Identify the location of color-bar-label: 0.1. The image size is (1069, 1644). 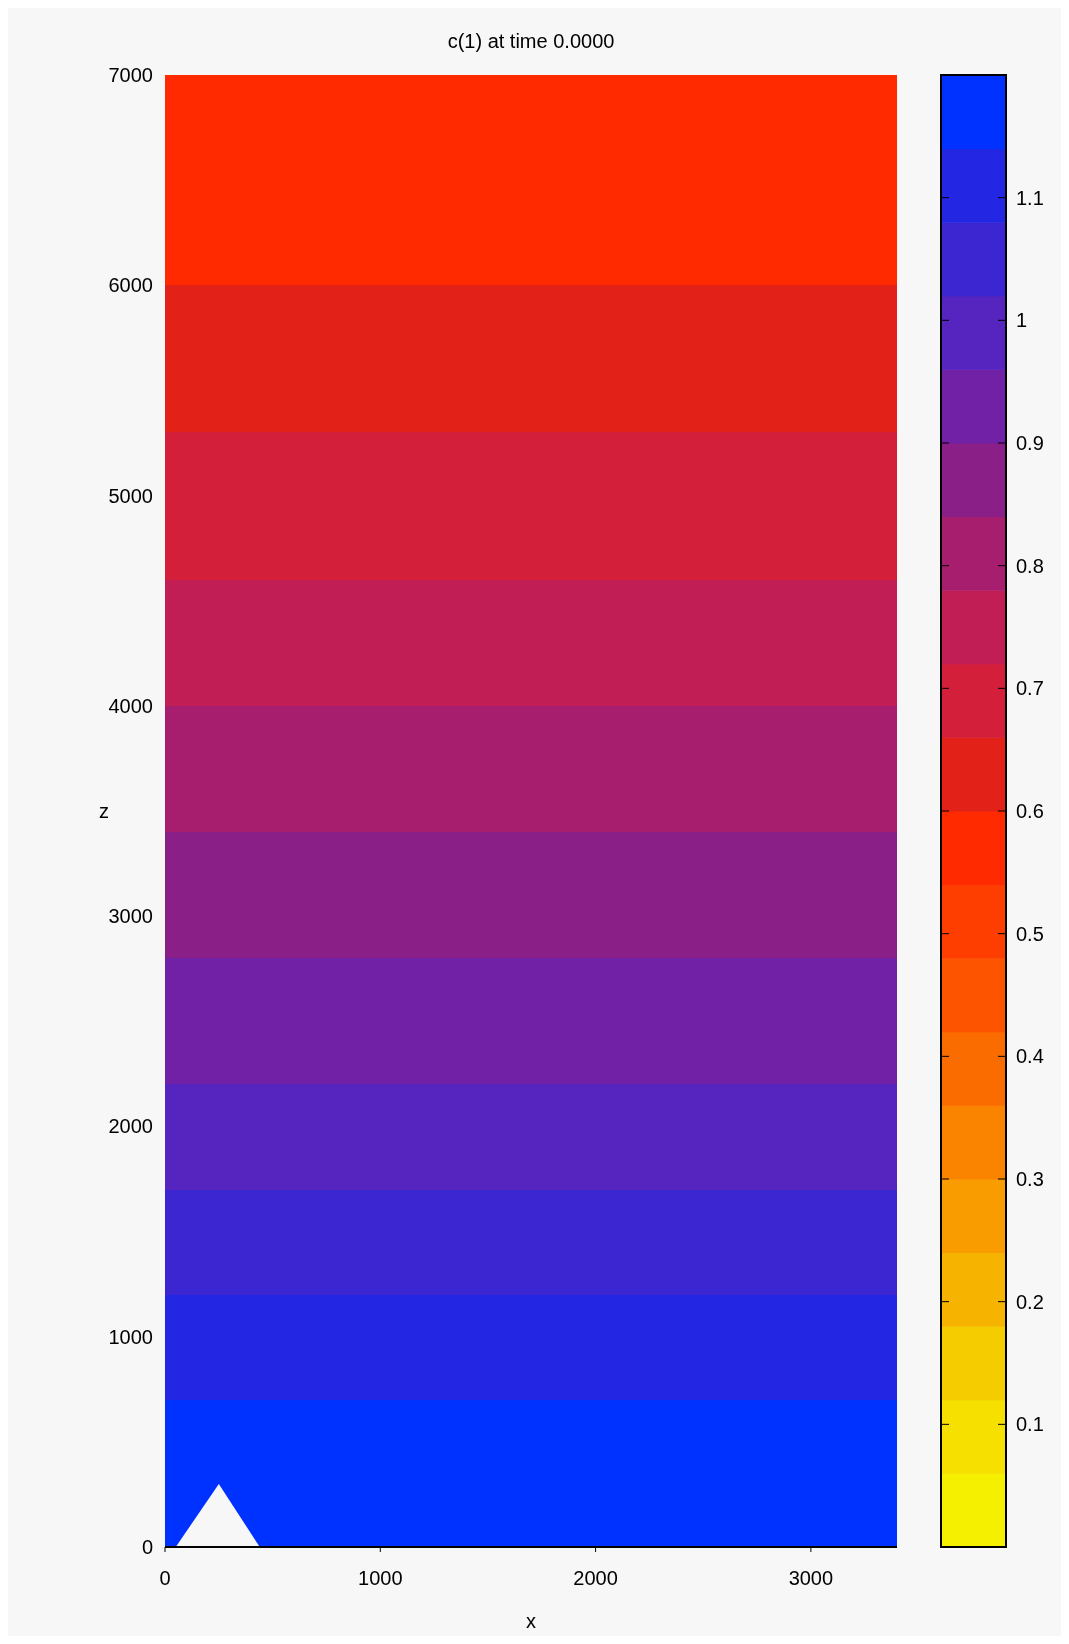
(1030, 1424).